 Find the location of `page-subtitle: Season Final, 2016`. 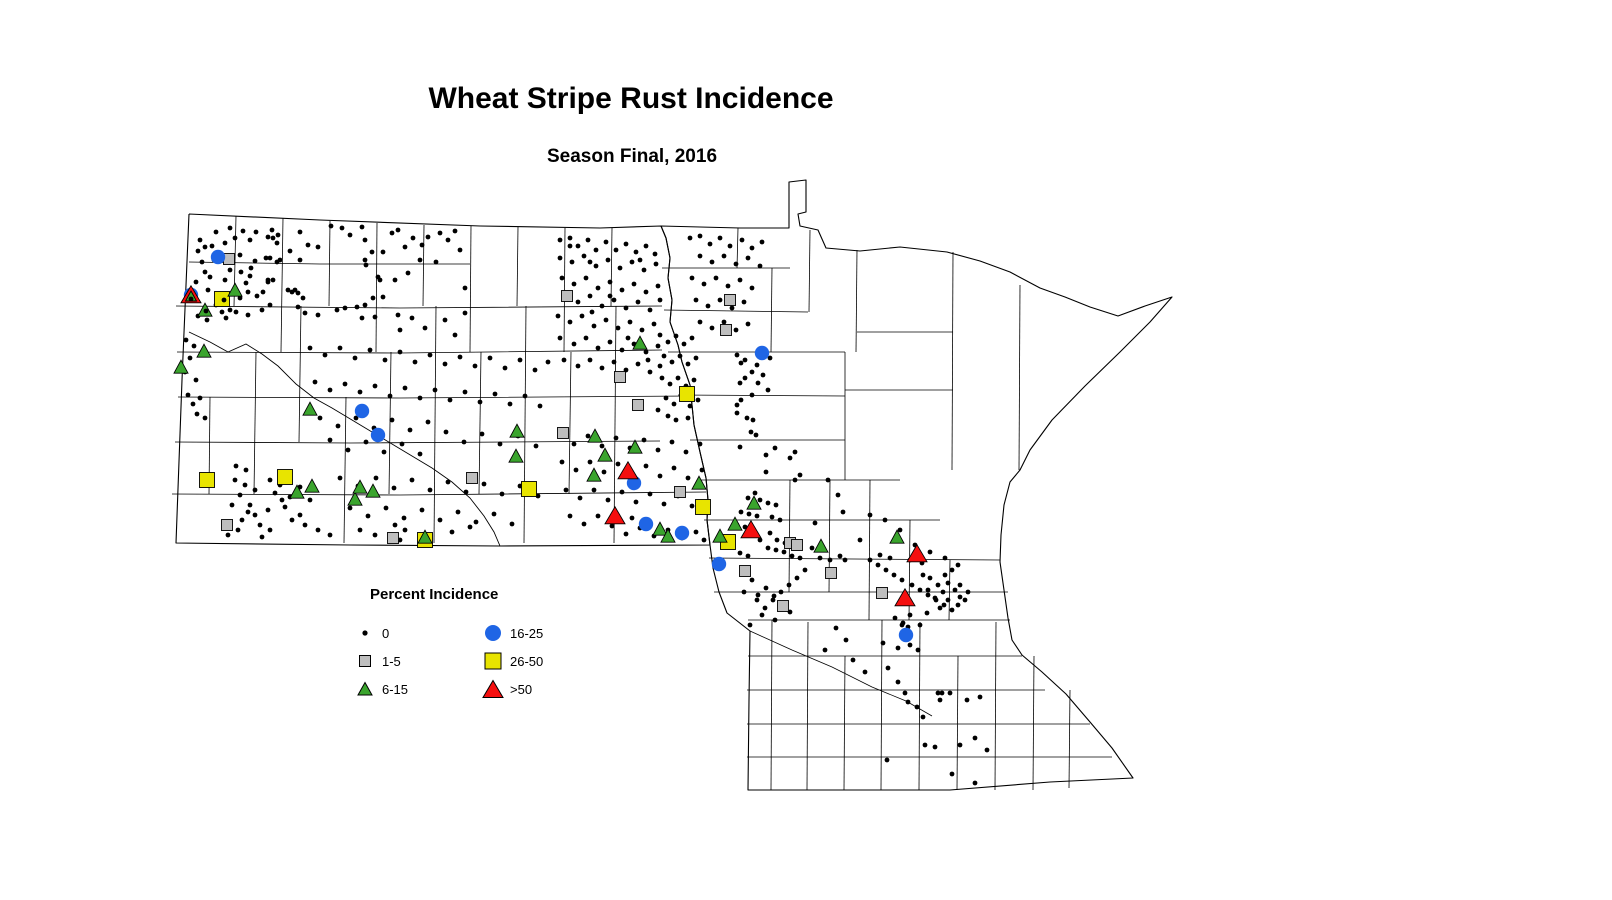

page-subtitle: Season Final, 2016 is located at coordinates (632, 156).